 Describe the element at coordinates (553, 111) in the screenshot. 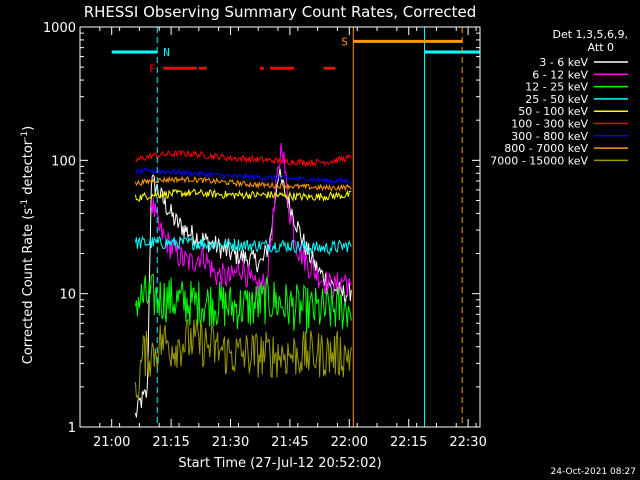

I see `legend-label-4: 50 - 100 keV` at that location.